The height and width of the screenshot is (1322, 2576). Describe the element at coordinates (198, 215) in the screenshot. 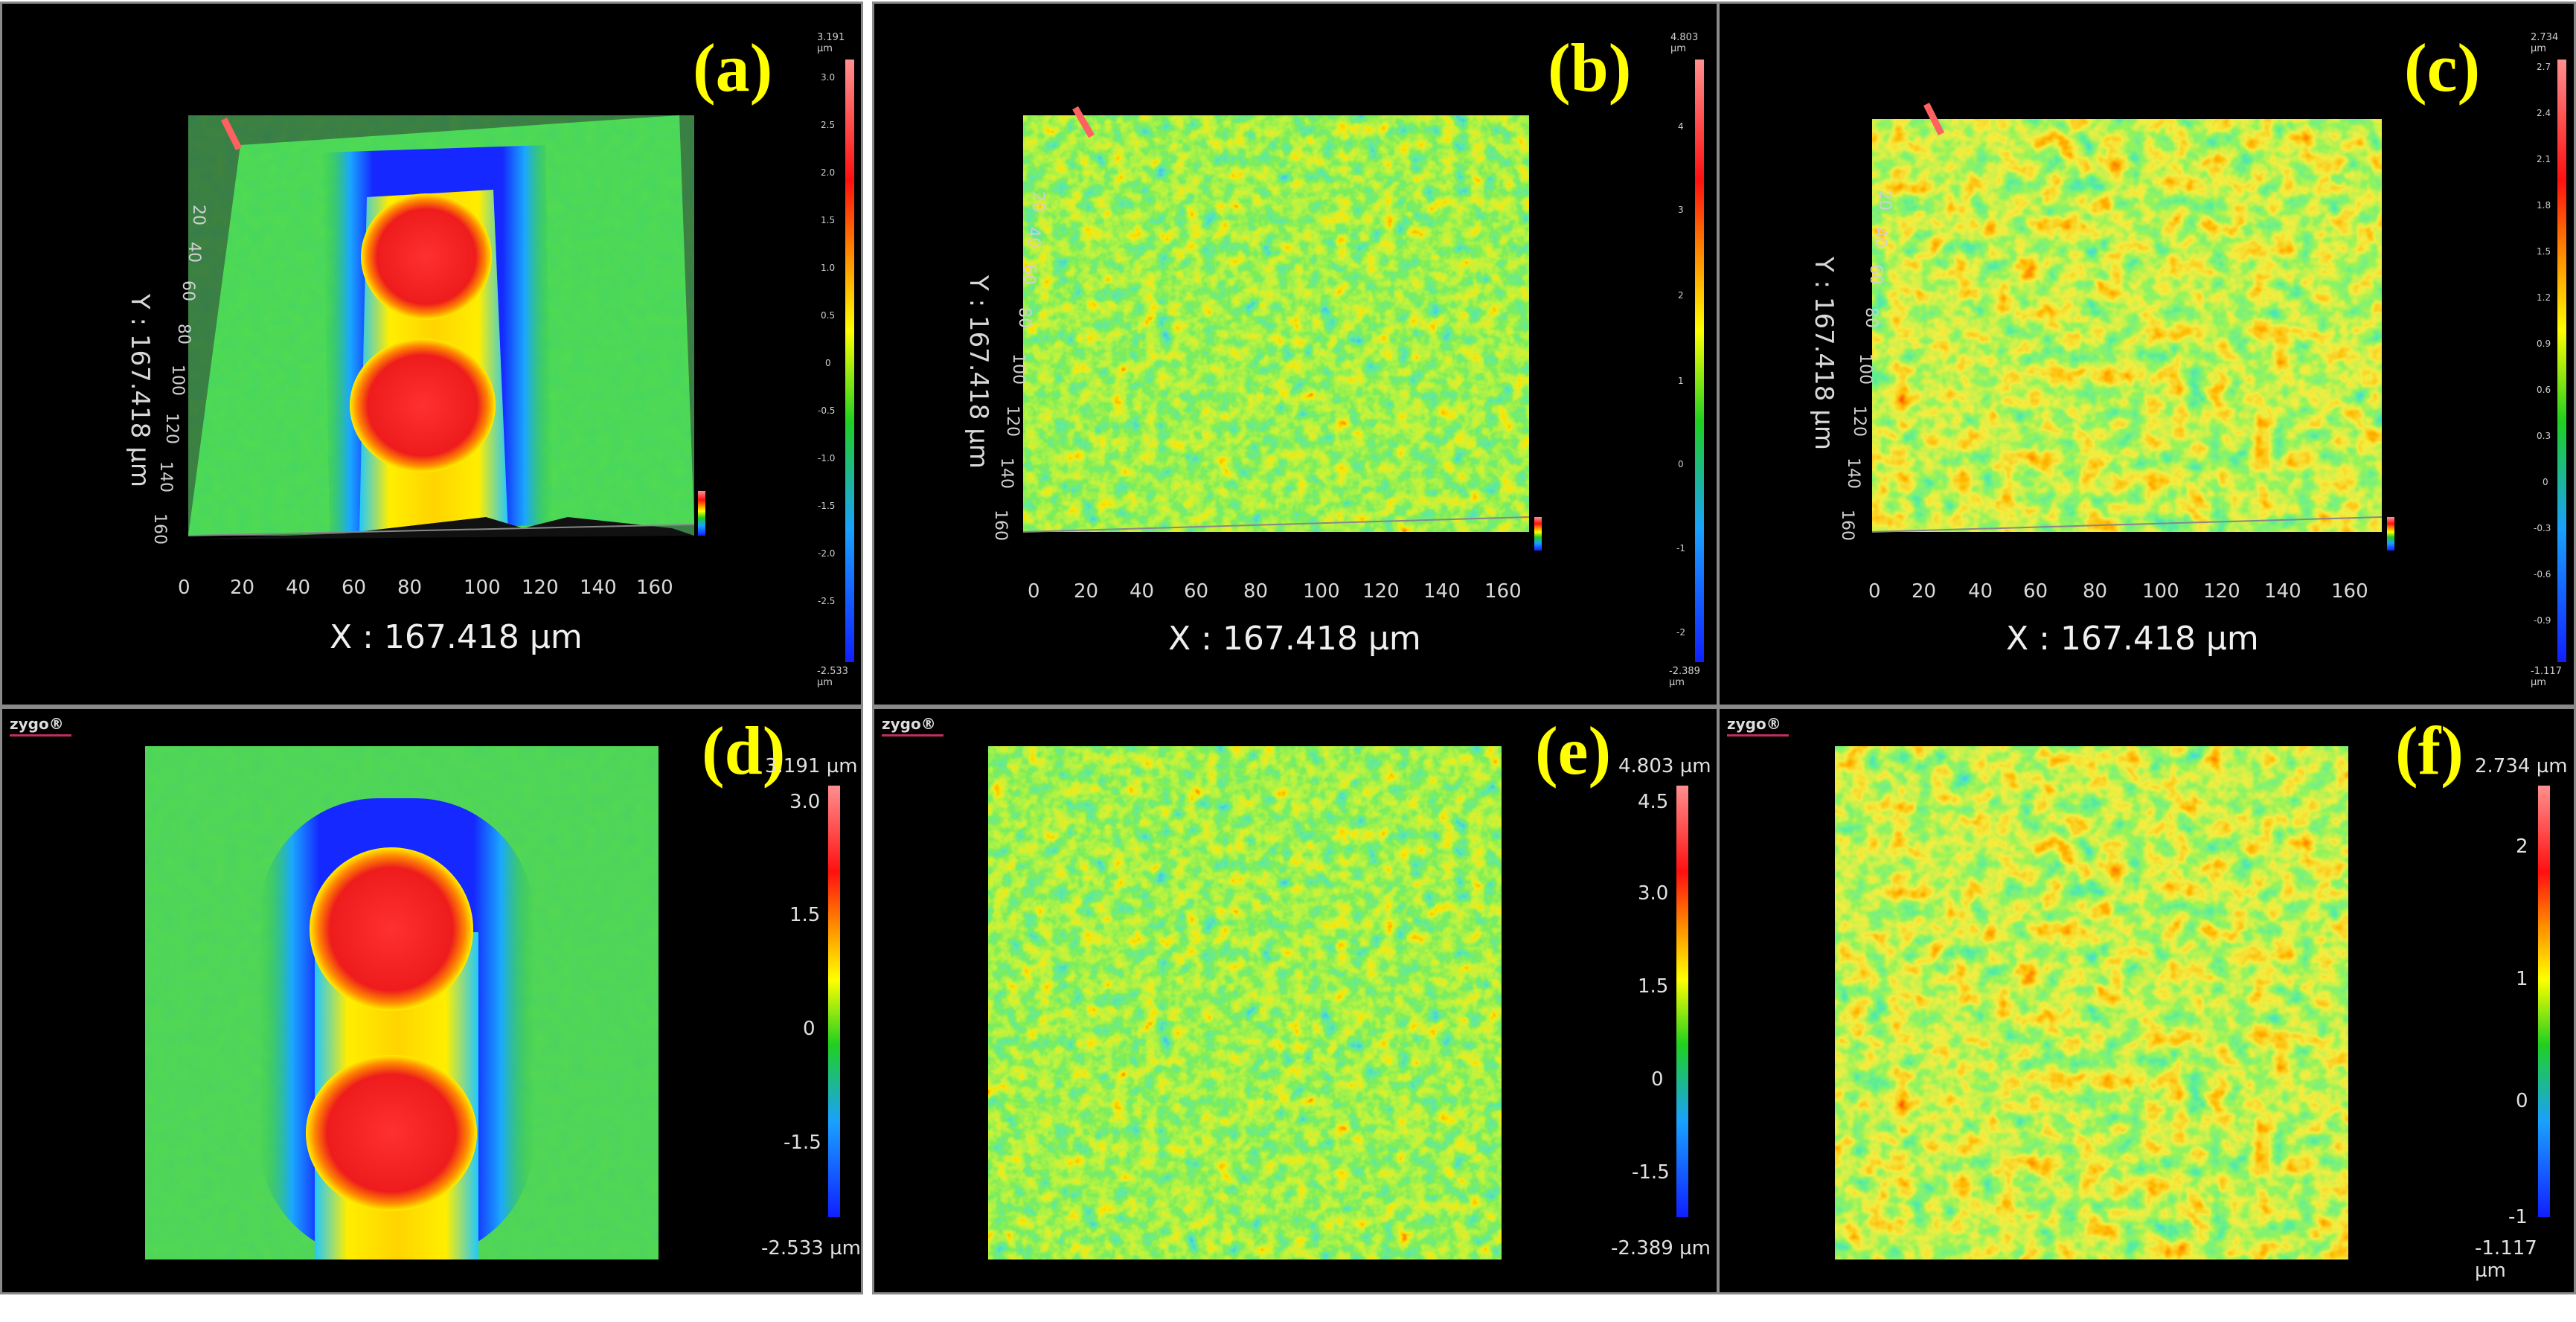

I see `y-tick-a-20: 20` at that location.